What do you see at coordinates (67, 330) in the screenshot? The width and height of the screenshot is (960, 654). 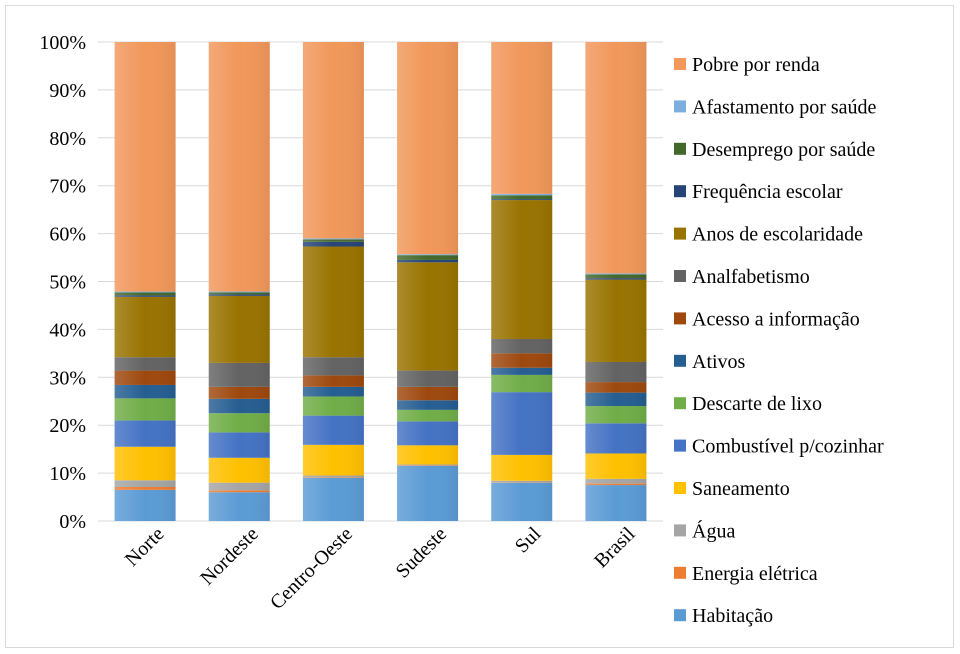 I see `y-tick-label: 40%` at bounding box center [67, 330].